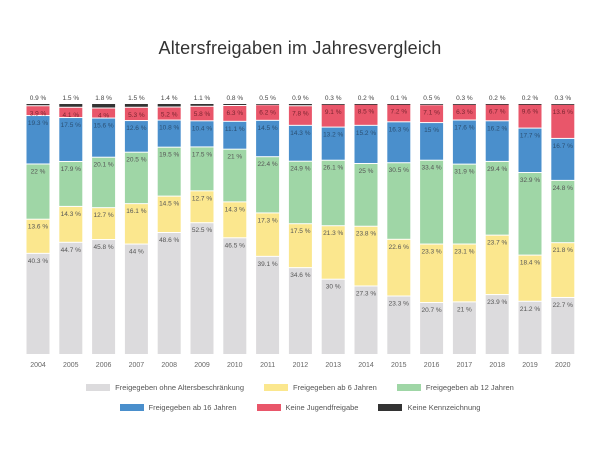  I want to click on legend-item: Freigegeben ohne Altersbeschränkung, so click(165, 387).